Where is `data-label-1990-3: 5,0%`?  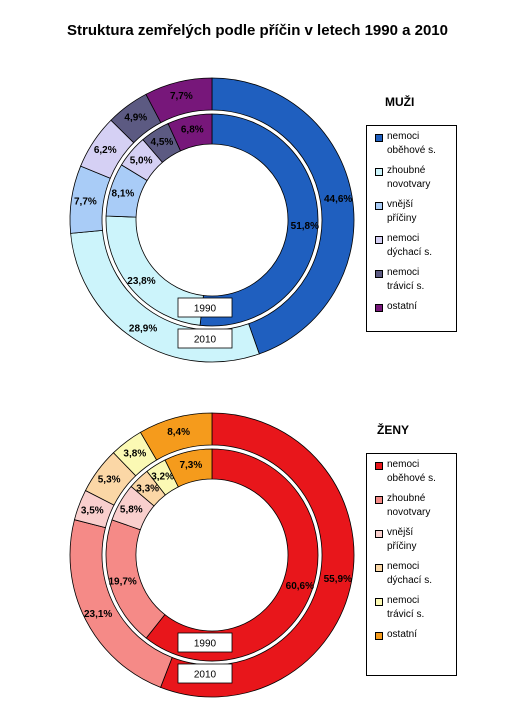 data-label-1990-3: 5,0% is located at coordinates (141, 160).